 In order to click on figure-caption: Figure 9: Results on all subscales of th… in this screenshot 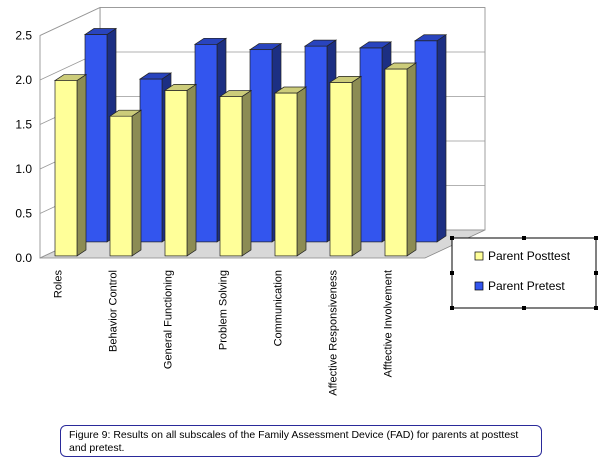, I will do `click(301, 441)`.